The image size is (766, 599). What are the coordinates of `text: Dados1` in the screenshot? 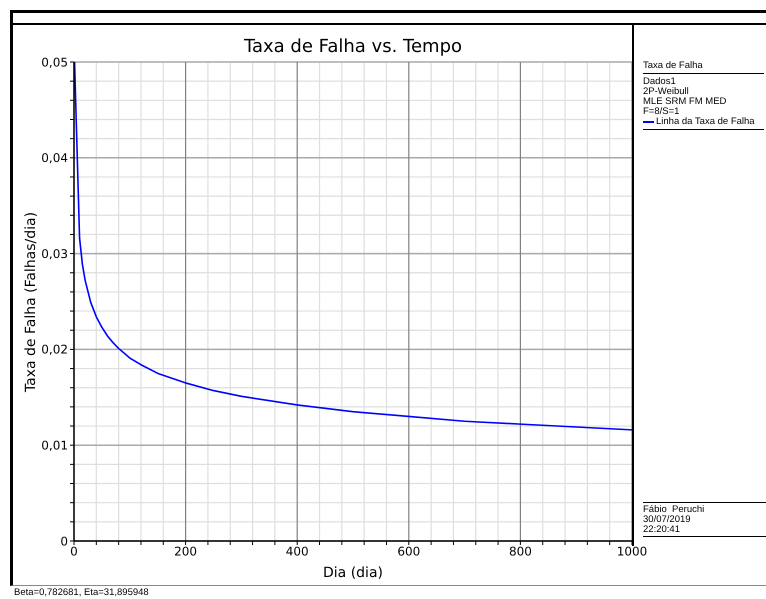 It's located at (660, 81).